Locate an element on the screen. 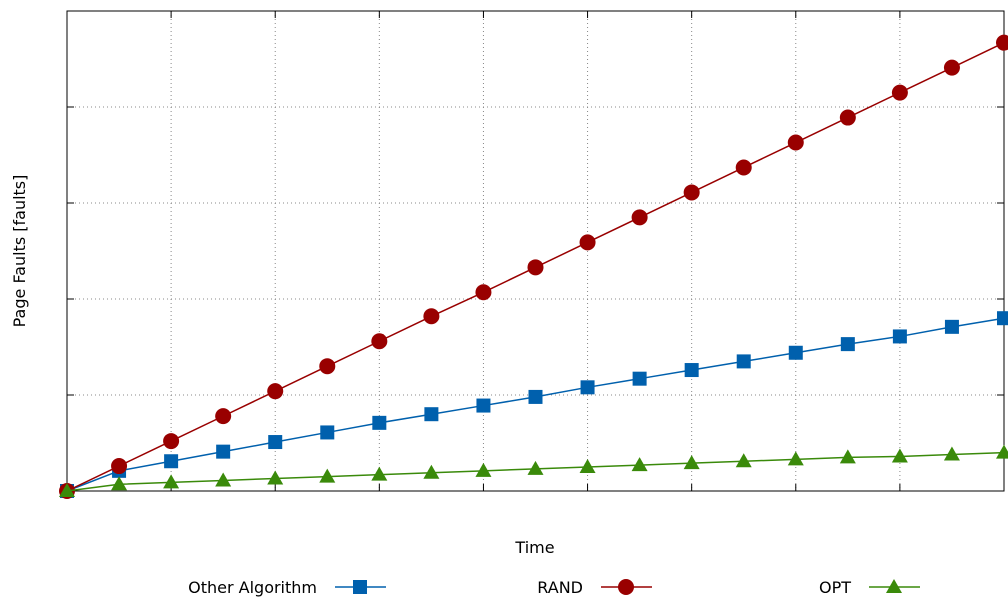  legend-marker-other-algorithm is located at coordinates (360, 587).